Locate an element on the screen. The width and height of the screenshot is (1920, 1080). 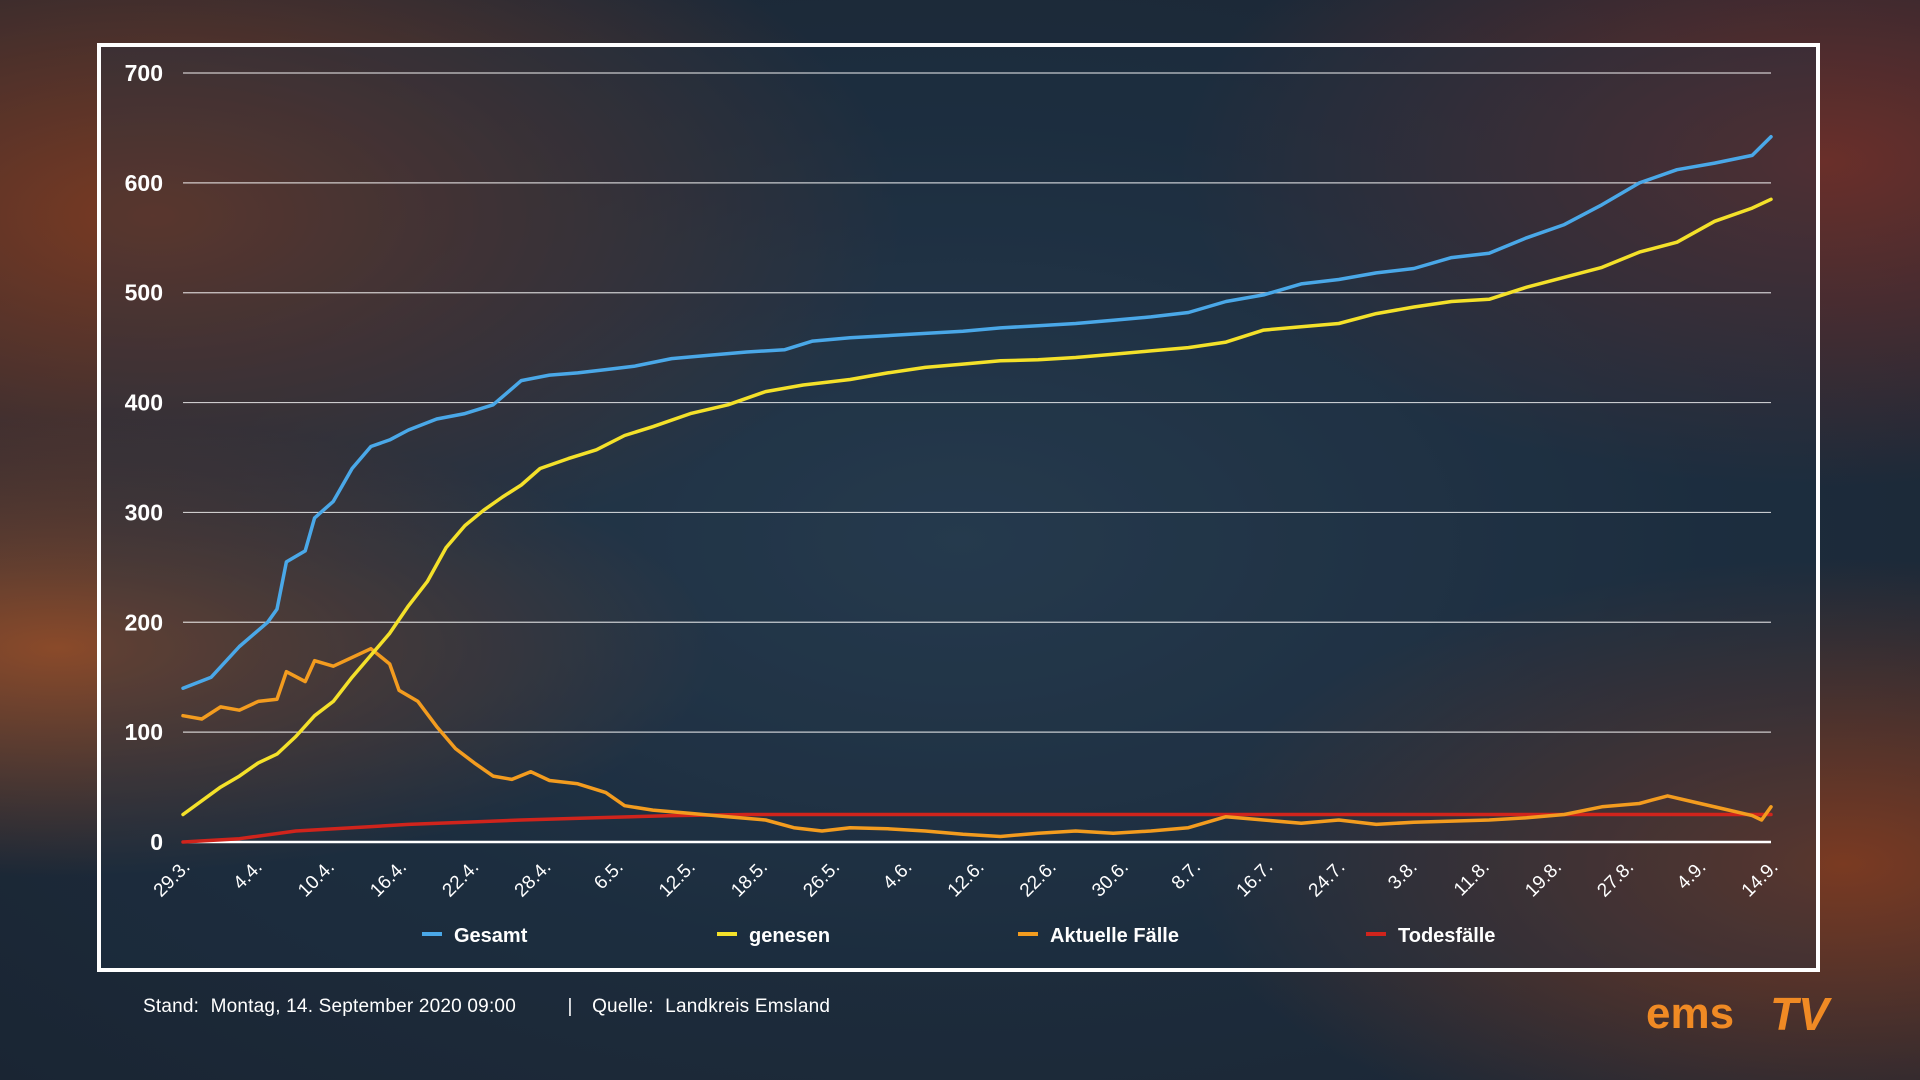
y-tick-label: 600 is located at coordinates (144, 183).